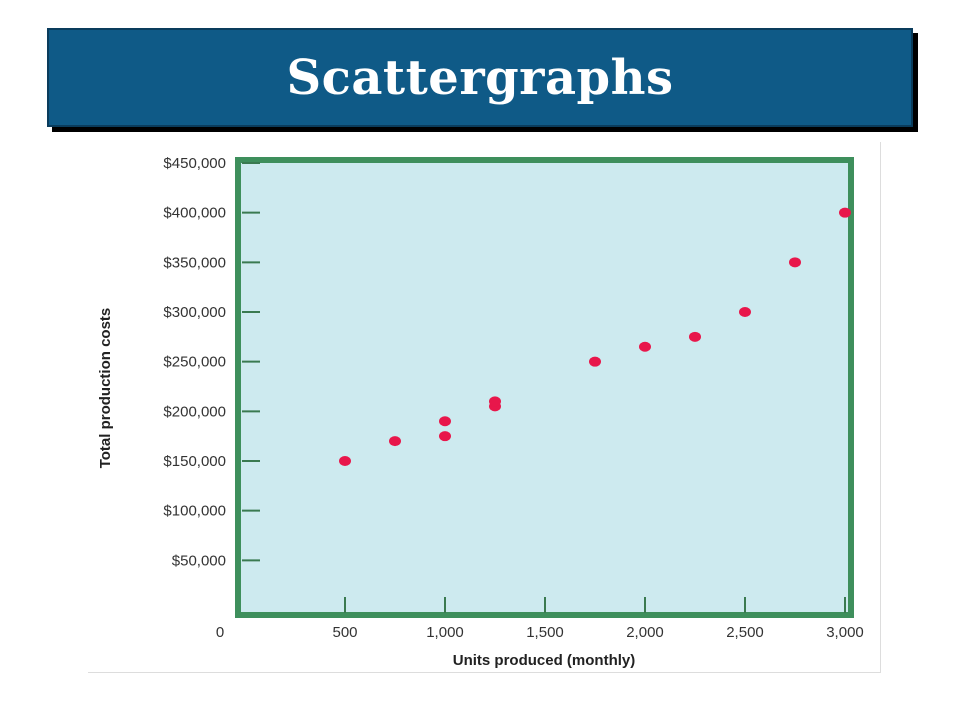 The width and height of the screenshot is (960, 720). I want to click on y-axis-title: Total production costs, so click(105, 388).